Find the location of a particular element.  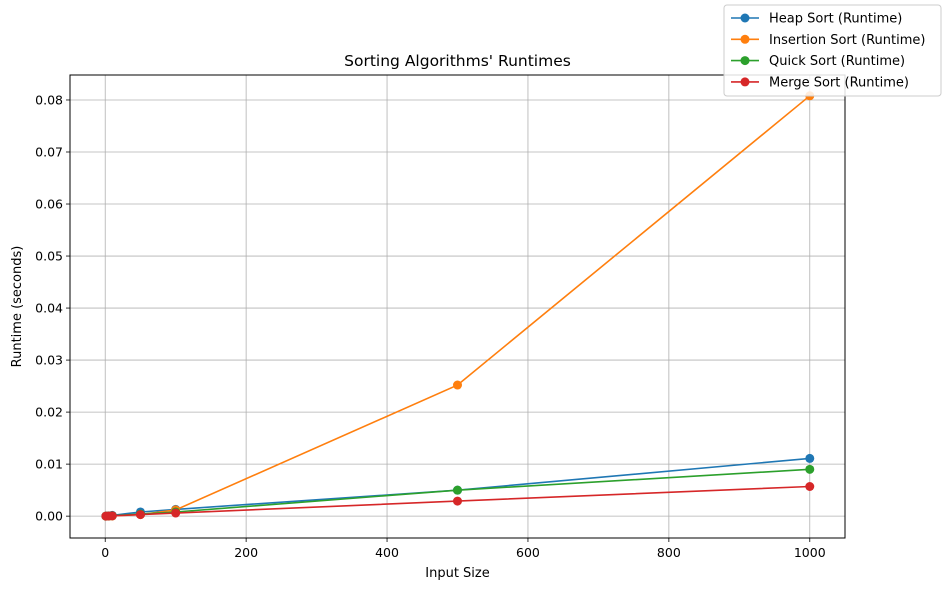

y-axis-label: Runtime (seconds) is located at coordinates (17, 307).